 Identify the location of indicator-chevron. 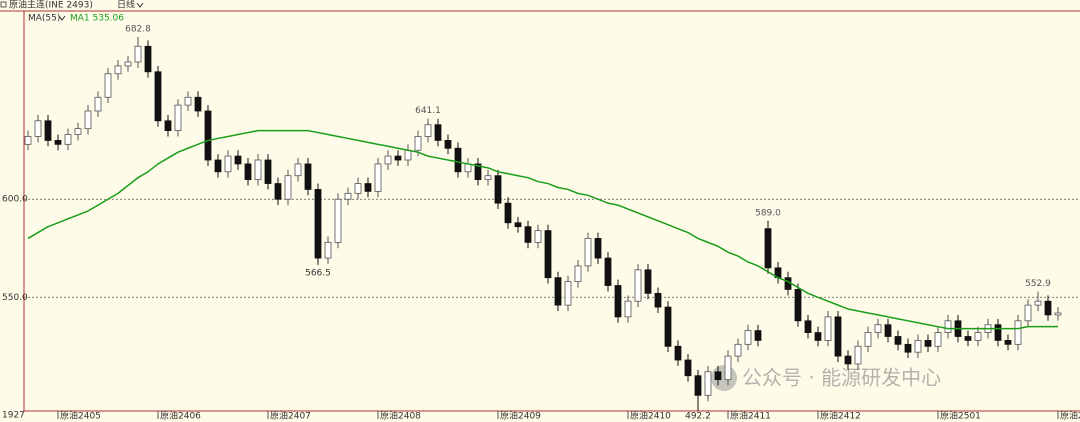
(62, 18).